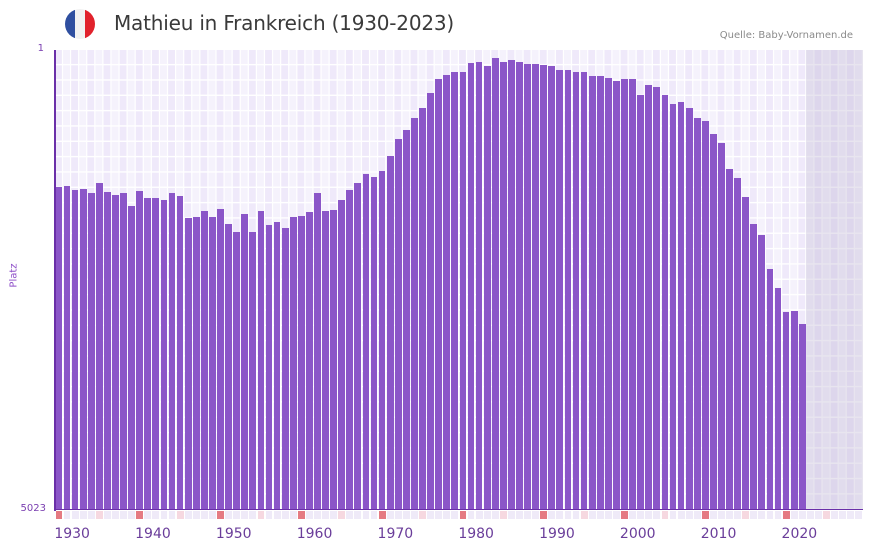 The height and width of the screenshot is (552, 873). I want to click on bar-1947, so click(196, 363).